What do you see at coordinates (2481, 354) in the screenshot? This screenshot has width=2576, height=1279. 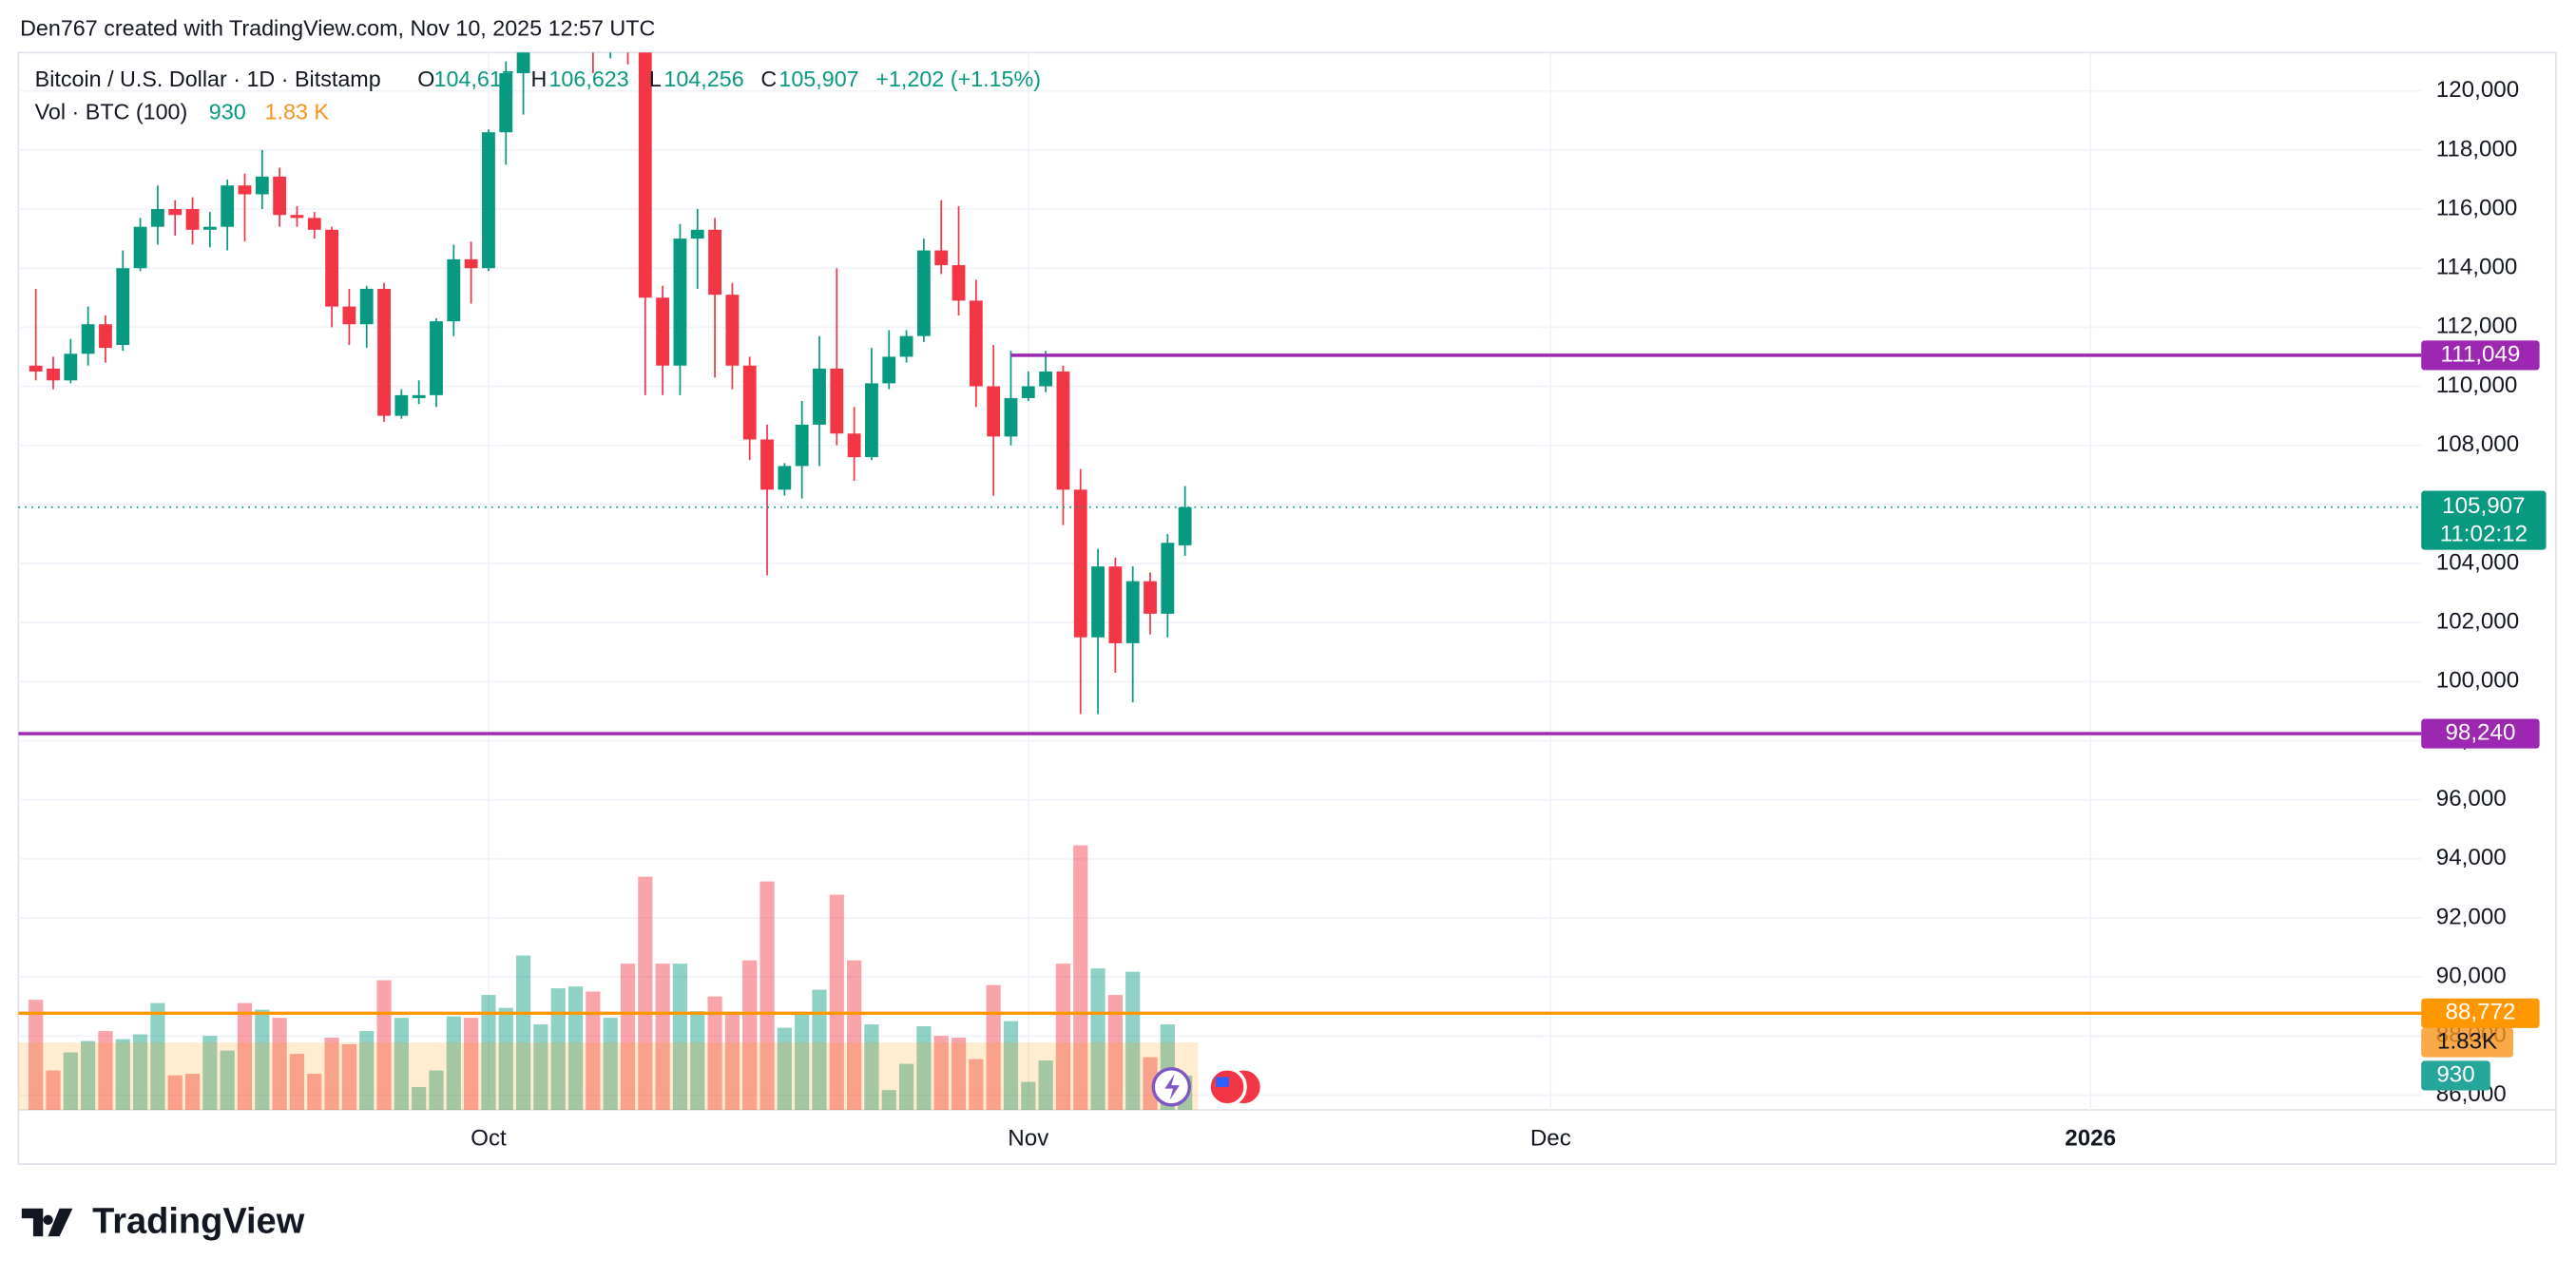 I see `level-label: 111,049` at bounding box center [2481, 354].